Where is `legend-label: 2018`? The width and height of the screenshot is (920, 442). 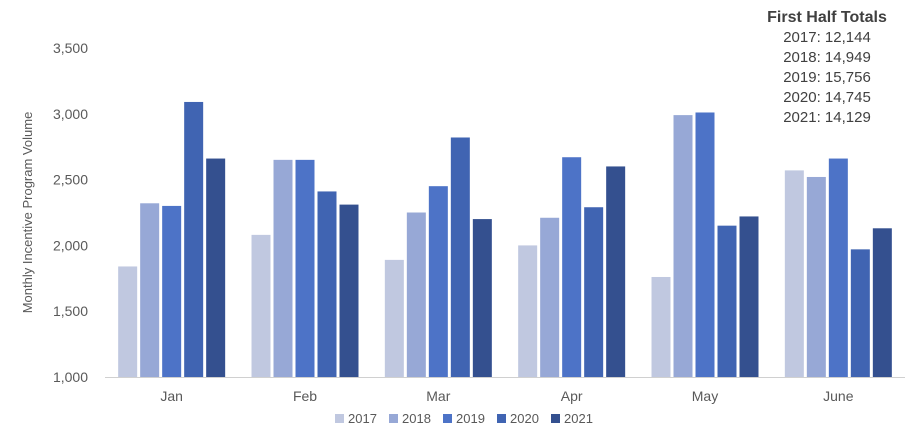 legend-label: 2018 is located at coordinates (416, 418).